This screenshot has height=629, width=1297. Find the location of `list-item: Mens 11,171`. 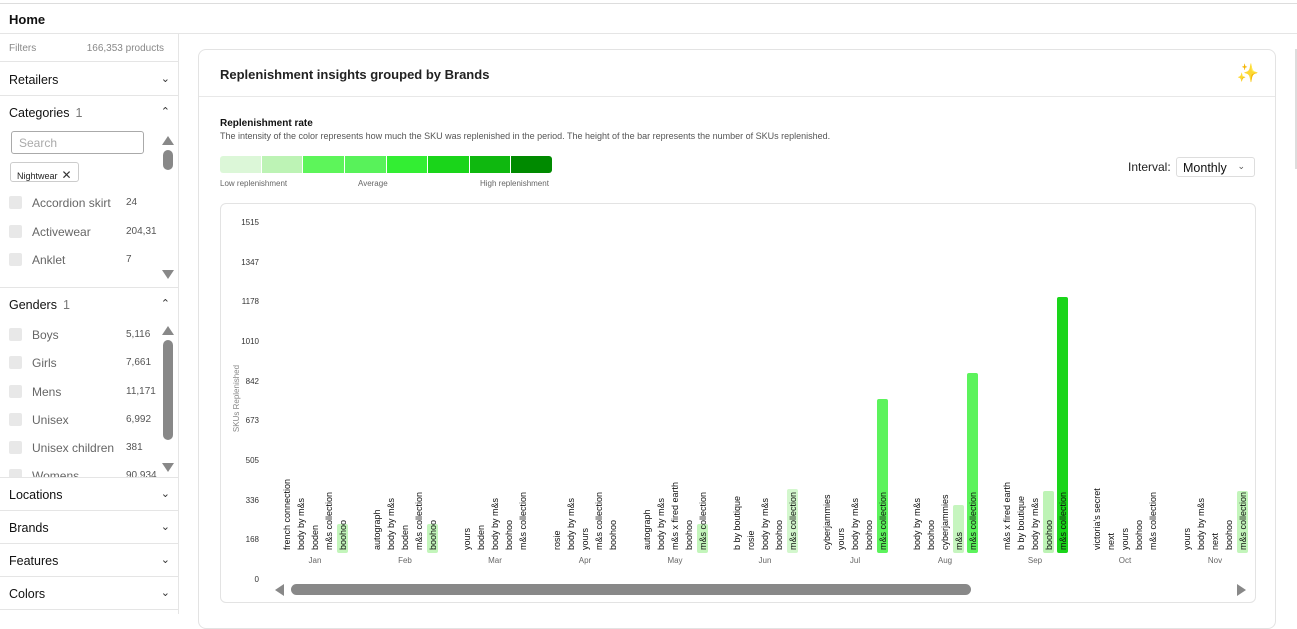

list-item: Mens 11,171 is located at coordinates (82, 392).